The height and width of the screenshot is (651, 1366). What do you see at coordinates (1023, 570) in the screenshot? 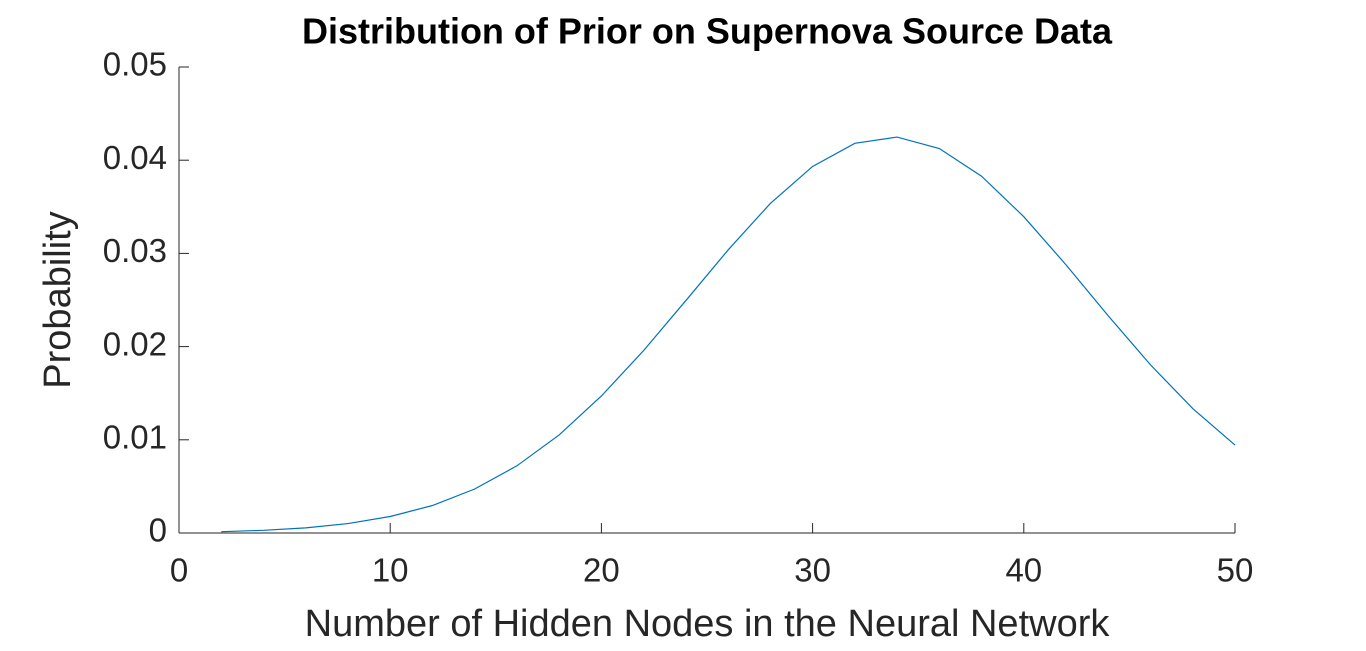
I see `x-tick-label: 40` at bounding box center [1023, 570].